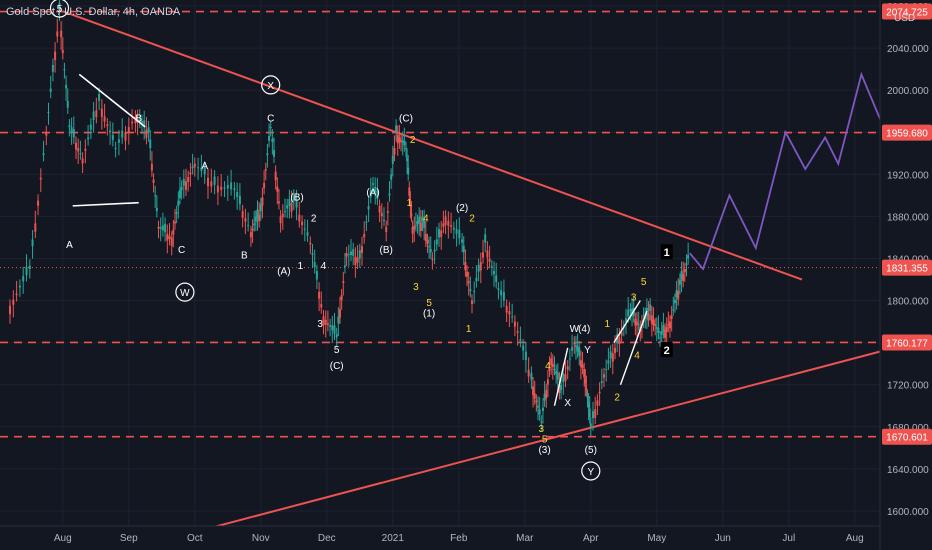 This screenshot has height=550, width=932. Describe the element at coordinates (633, 347) in the screenshot. I see `channel-line-c` at that location.